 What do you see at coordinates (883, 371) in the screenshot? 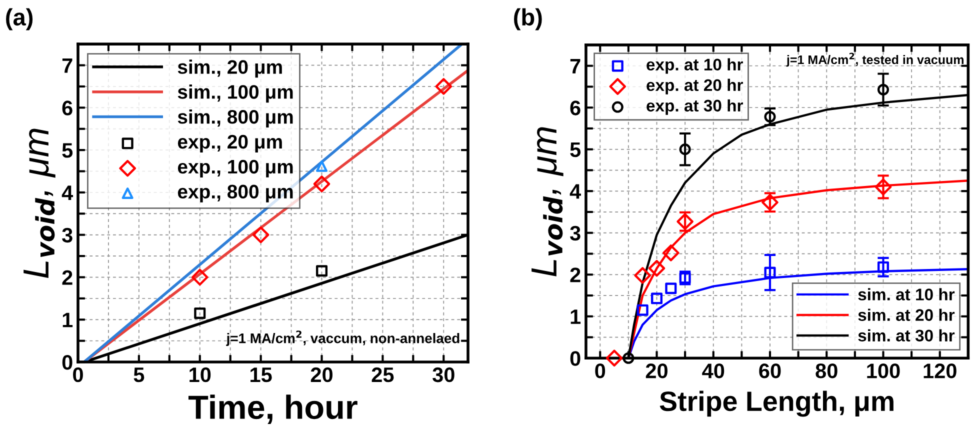
I see `x-tick-label: 100` at bounding box center [883, 371].